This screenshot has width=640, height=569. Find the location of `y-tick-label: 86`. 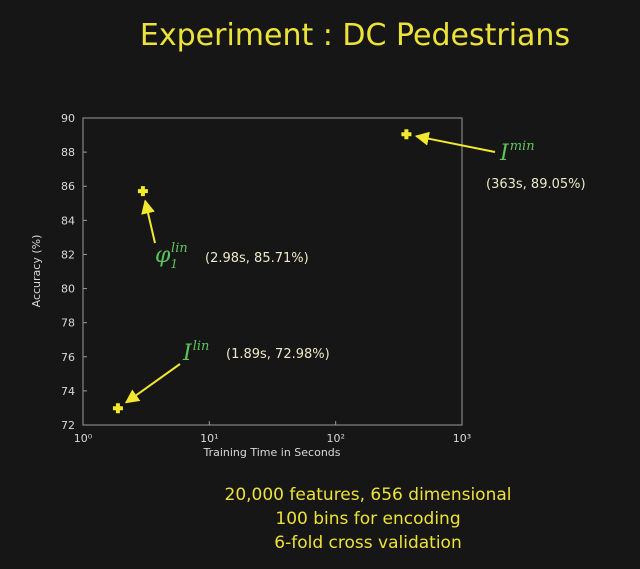

y-tick-label: 86 is located at coordinates (68, 186).